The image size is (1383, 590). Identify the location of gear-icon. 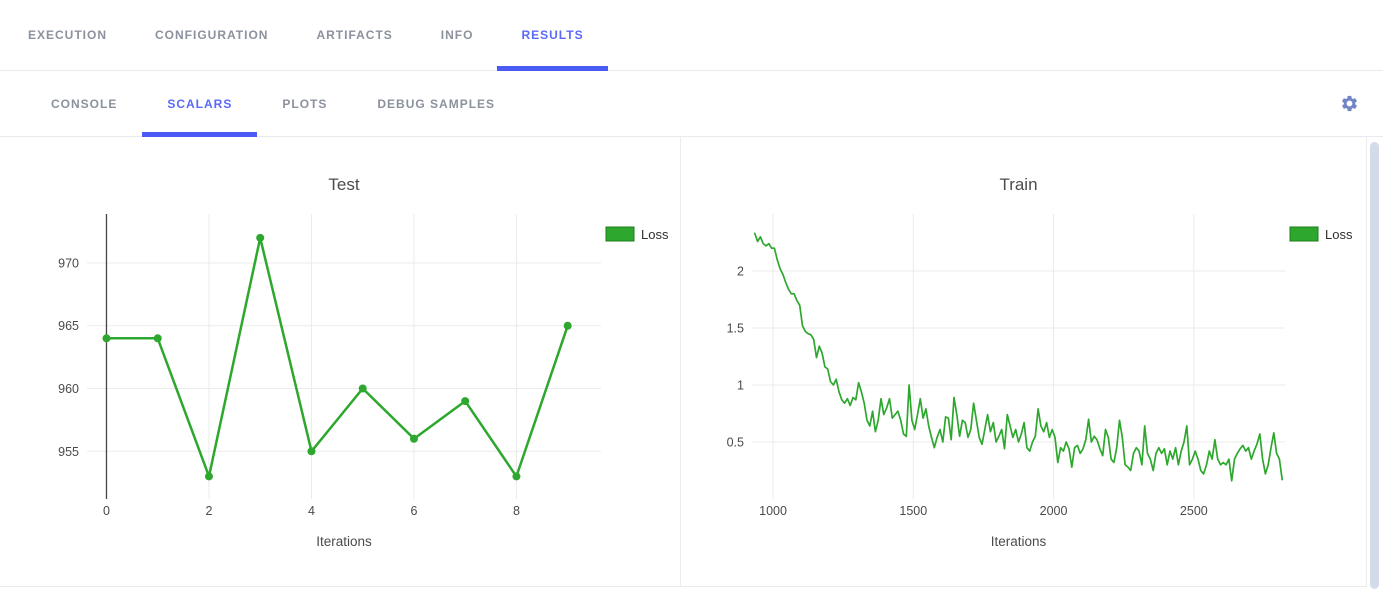
(1349, 103).